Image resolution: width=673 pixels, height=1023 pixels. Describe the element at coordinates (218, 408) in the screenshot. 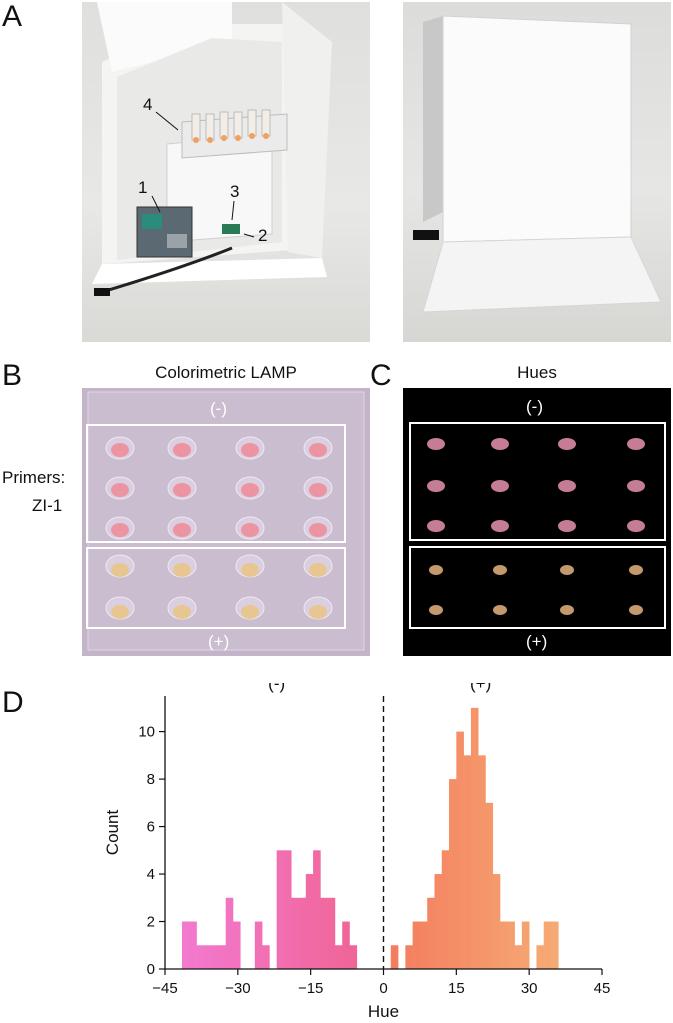

I see `plate-negative-label: (-)` at that location.